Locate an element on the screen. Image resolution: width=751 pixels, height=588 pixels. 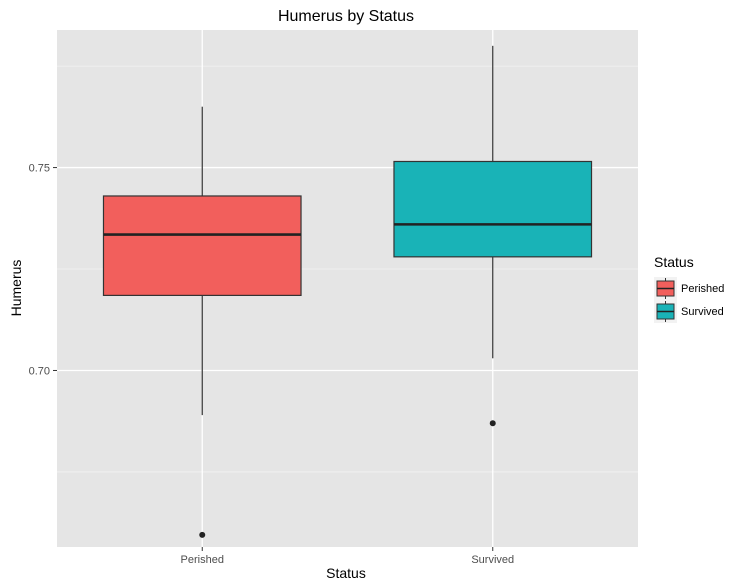
chart-title: Humerus by Status is located at coordinates (346, 16).